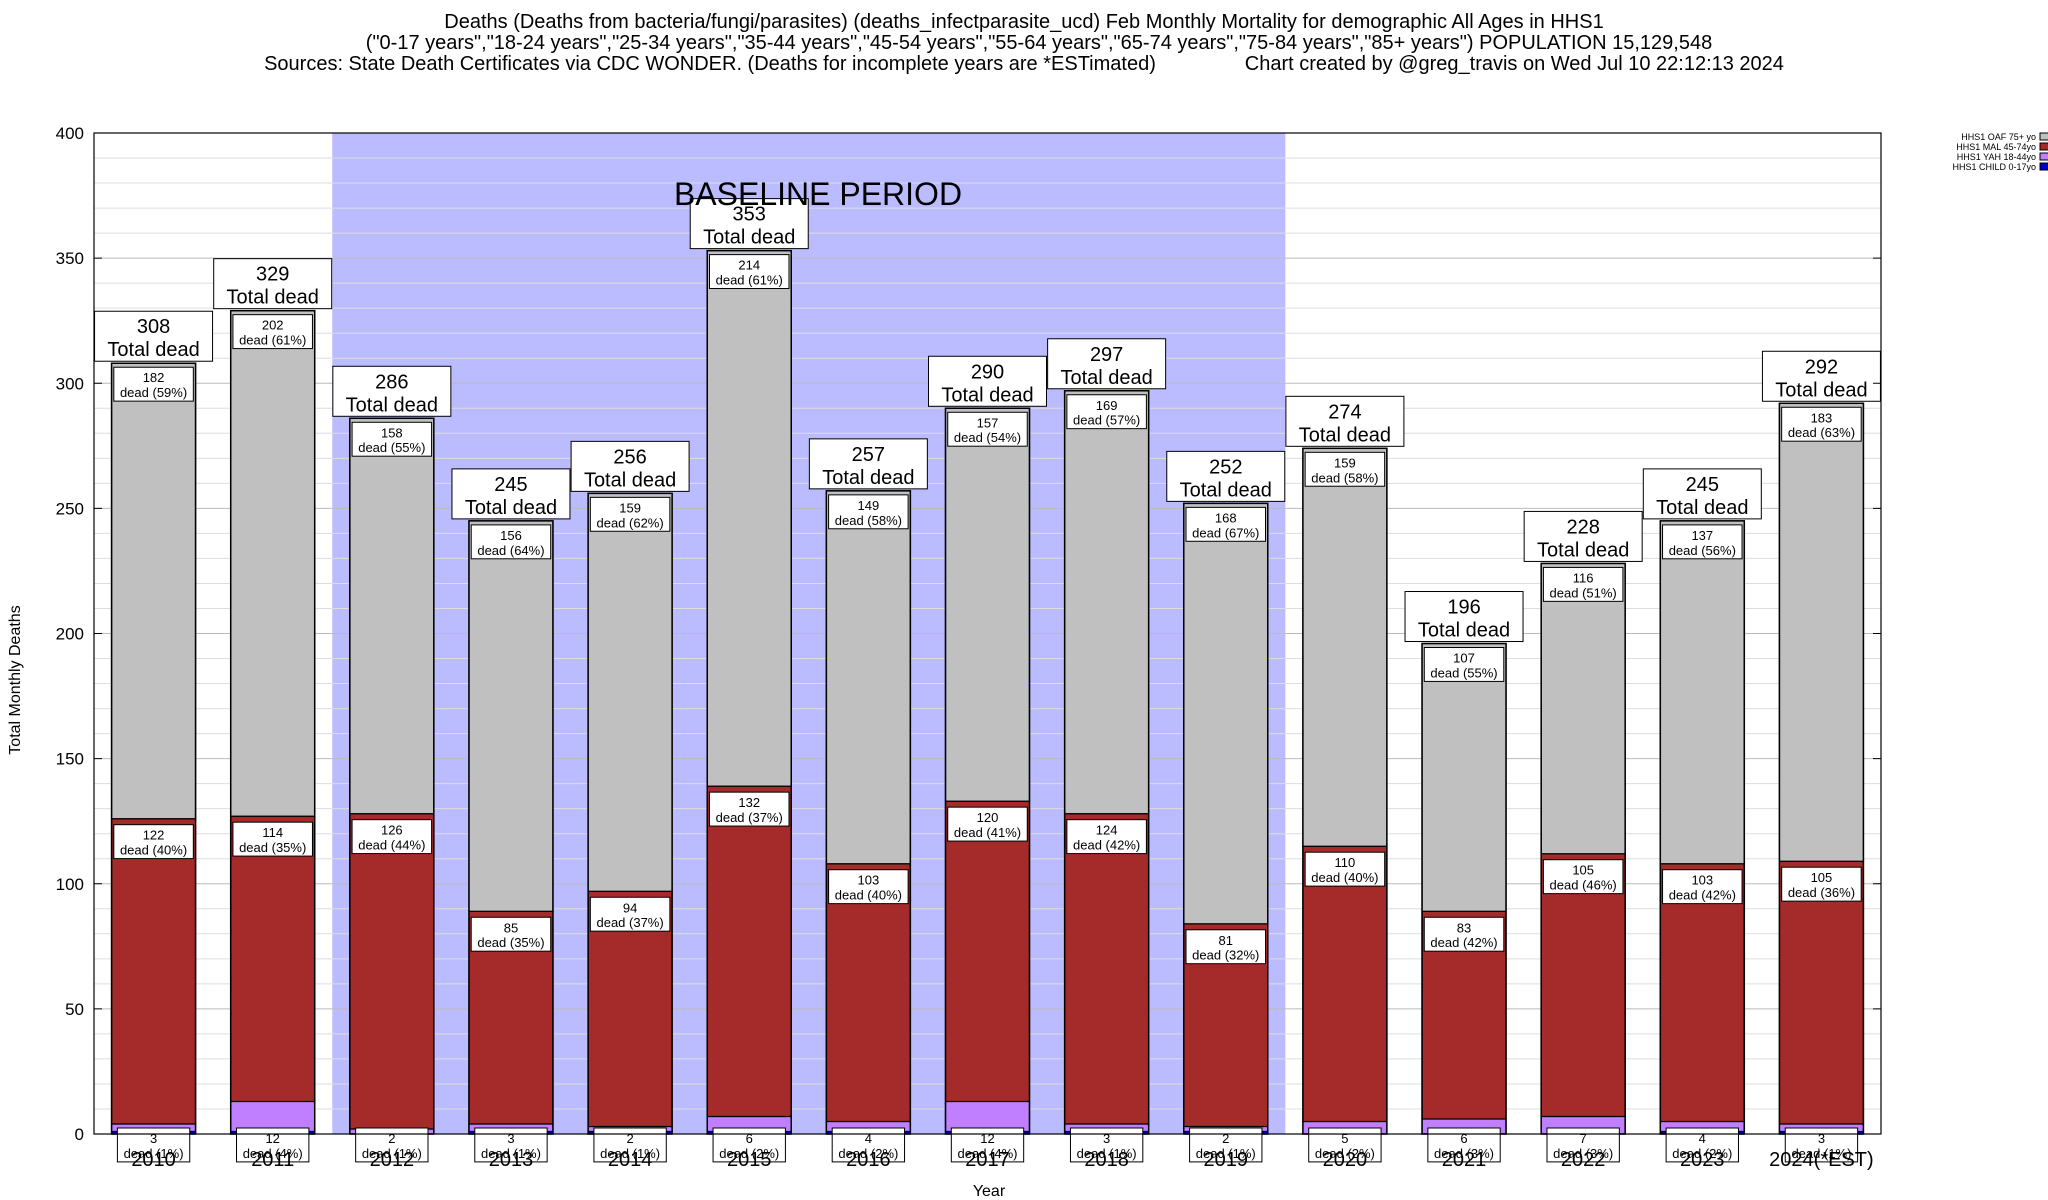  What do you see at coordinates (1344, 412) in the screenshot?
I see `label-text: 274` at bounding box center [1344, 412].